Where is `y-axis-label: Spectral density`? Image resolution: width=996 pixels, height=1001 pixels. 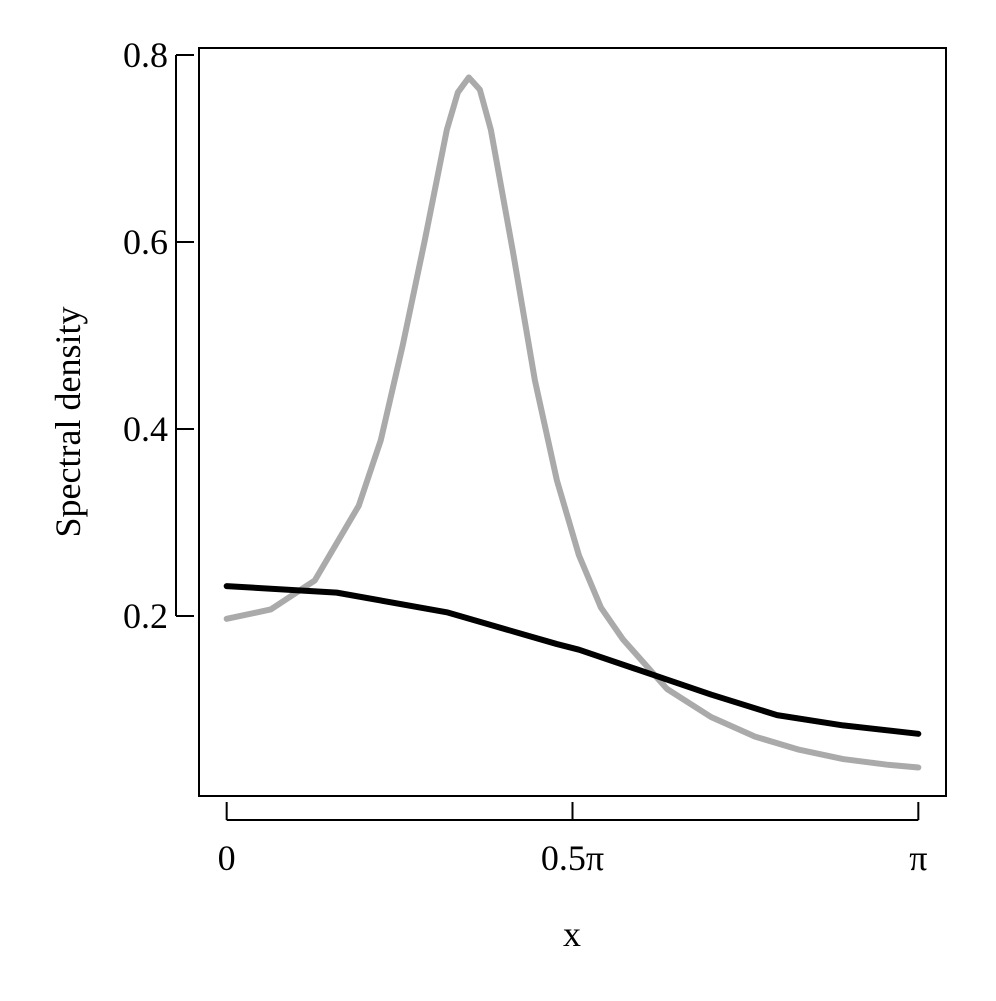 y-axis-label: Spectral density is located at coordinates (68, 422).